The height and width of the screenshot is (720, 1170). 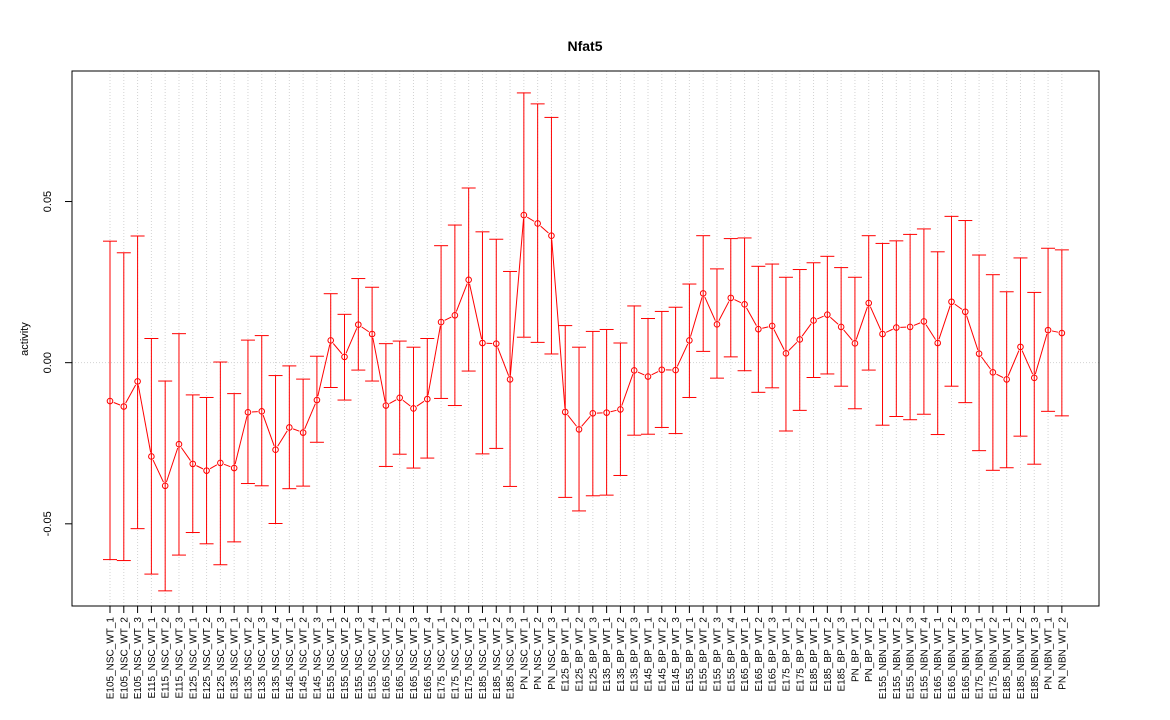 I want to click on x-tick-label: E155_BP_WT_3, so click(x=717, y=654).